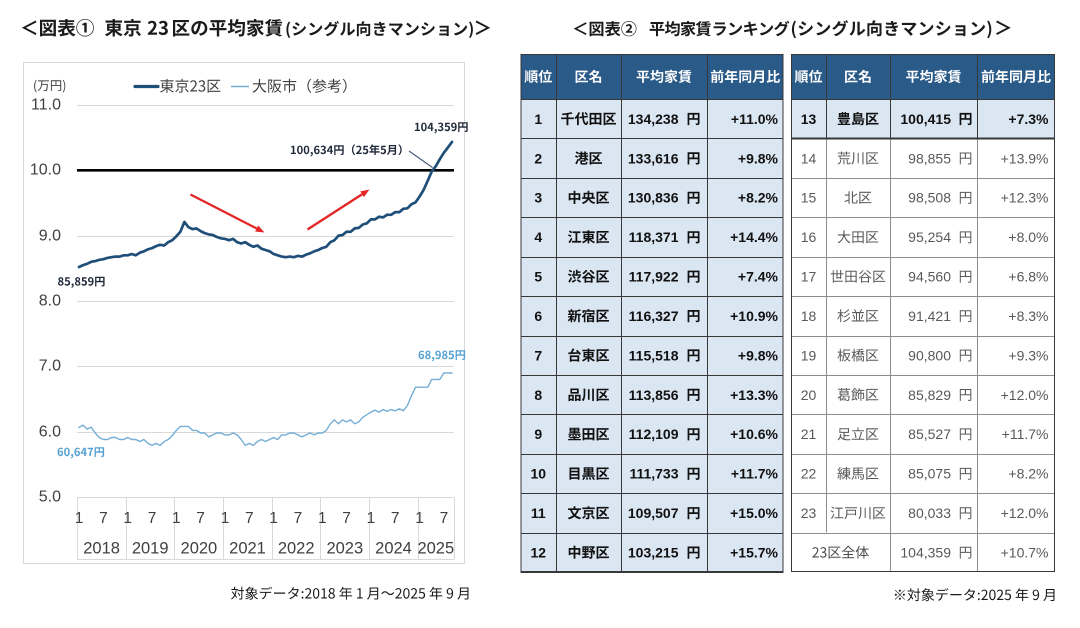 Image resolution: width=1080 pixels, height=628 pixels. What do you see at coordinates (925, 119) in the screenshot?
I see `svg-text: 100,415` at bounding box center [925, 119].